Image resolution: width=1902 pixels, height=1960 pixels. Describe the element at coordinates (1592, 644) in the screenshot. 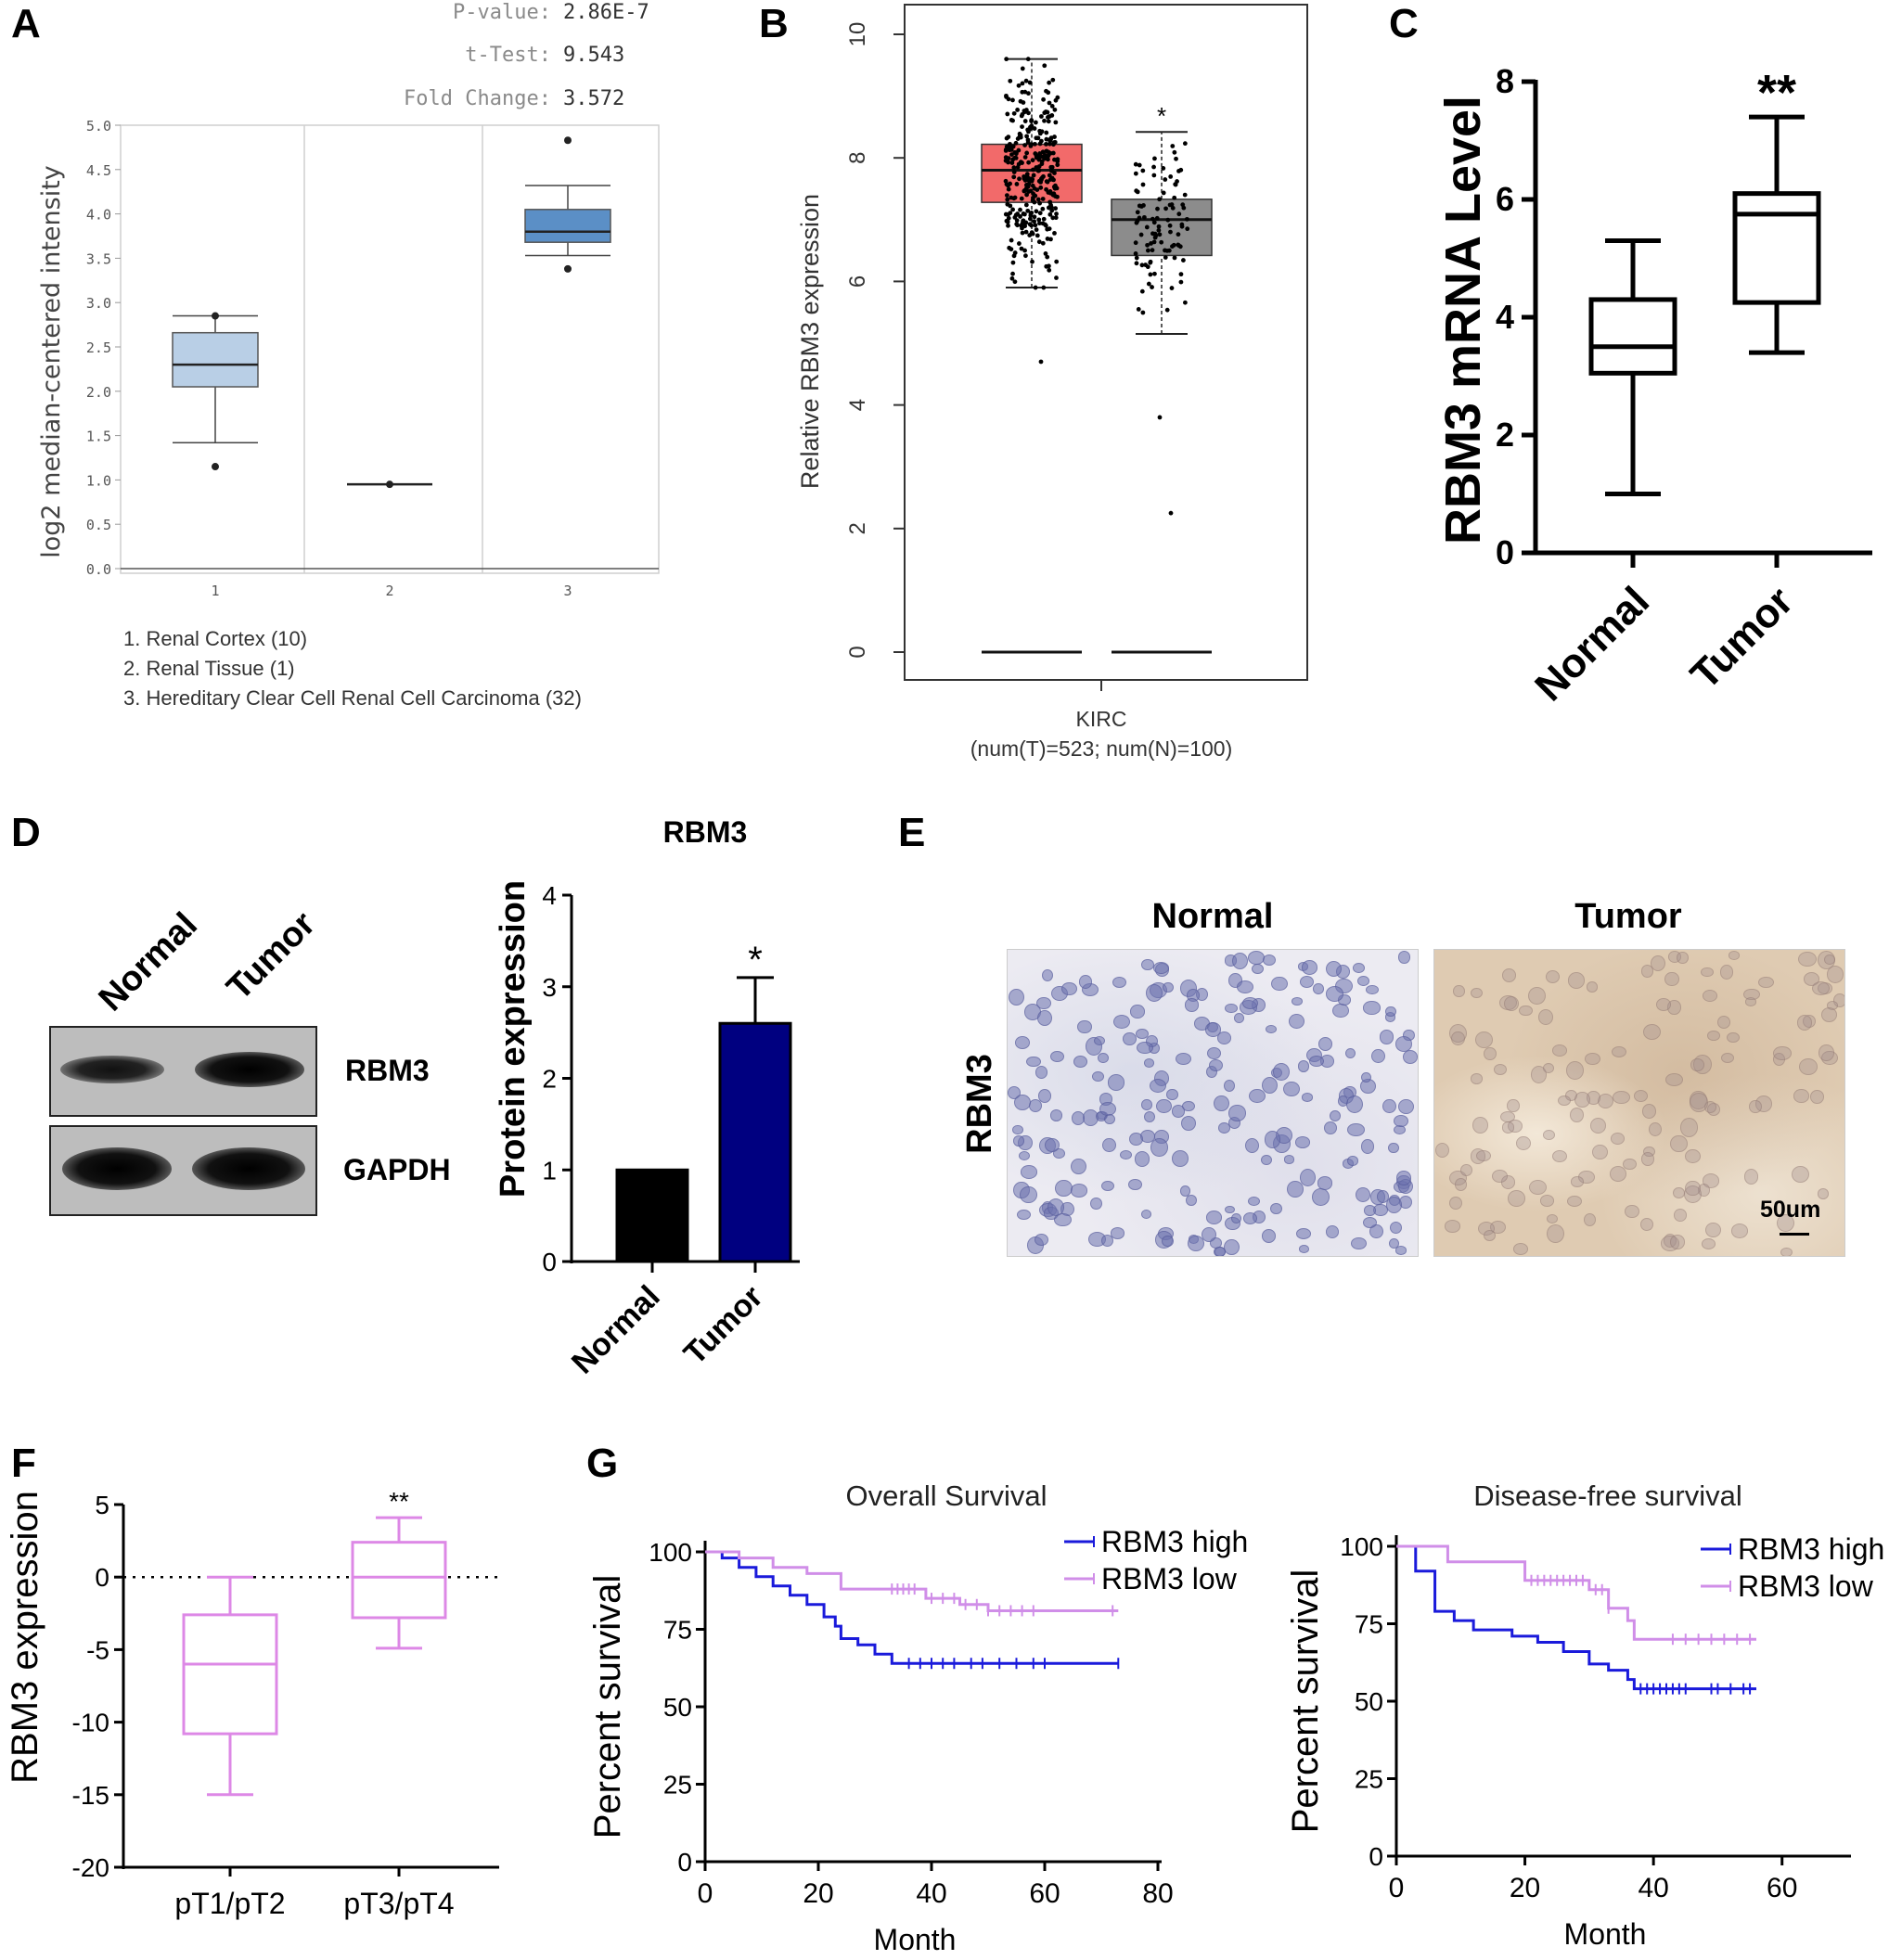

I see `x-tick-label: Normal` at that location.